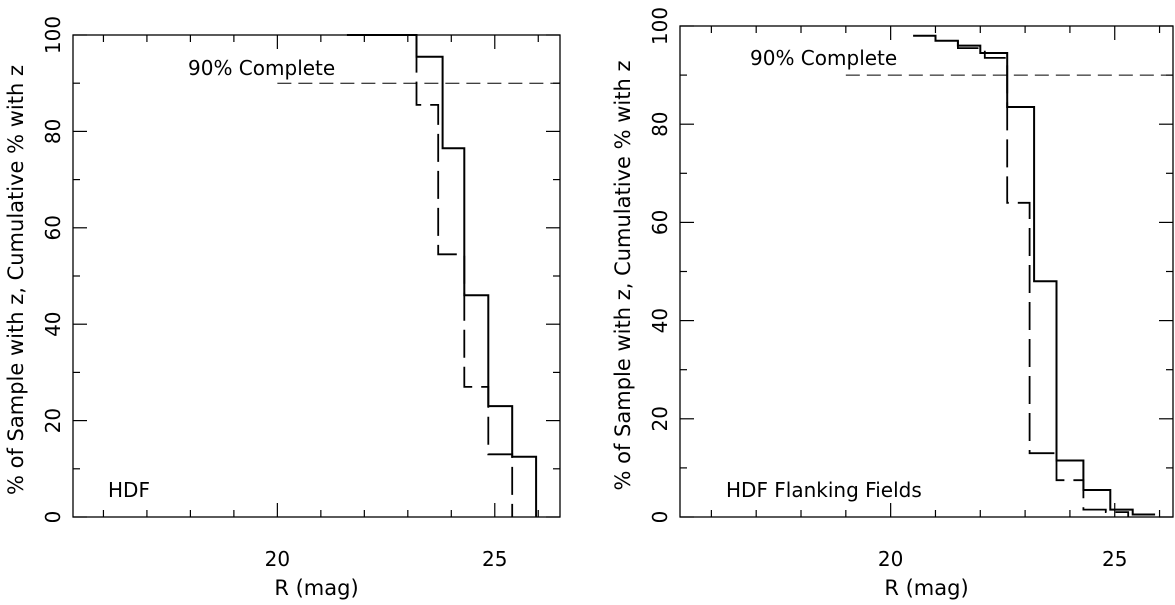 The height and width of the screenshot is (605, 1175). I want to click on series-solid-line, so click(442, 275).